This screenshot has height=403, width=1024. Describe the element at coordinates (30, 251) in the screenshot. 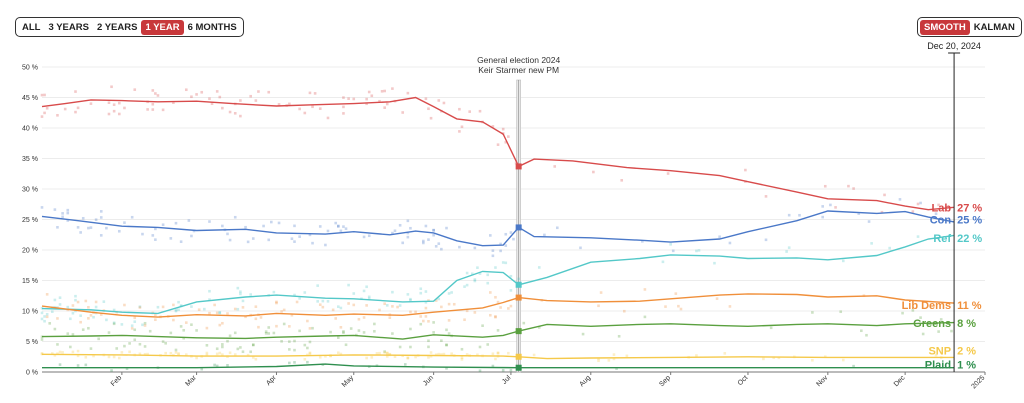

I see `y-tick-label: 20 %` at that location.